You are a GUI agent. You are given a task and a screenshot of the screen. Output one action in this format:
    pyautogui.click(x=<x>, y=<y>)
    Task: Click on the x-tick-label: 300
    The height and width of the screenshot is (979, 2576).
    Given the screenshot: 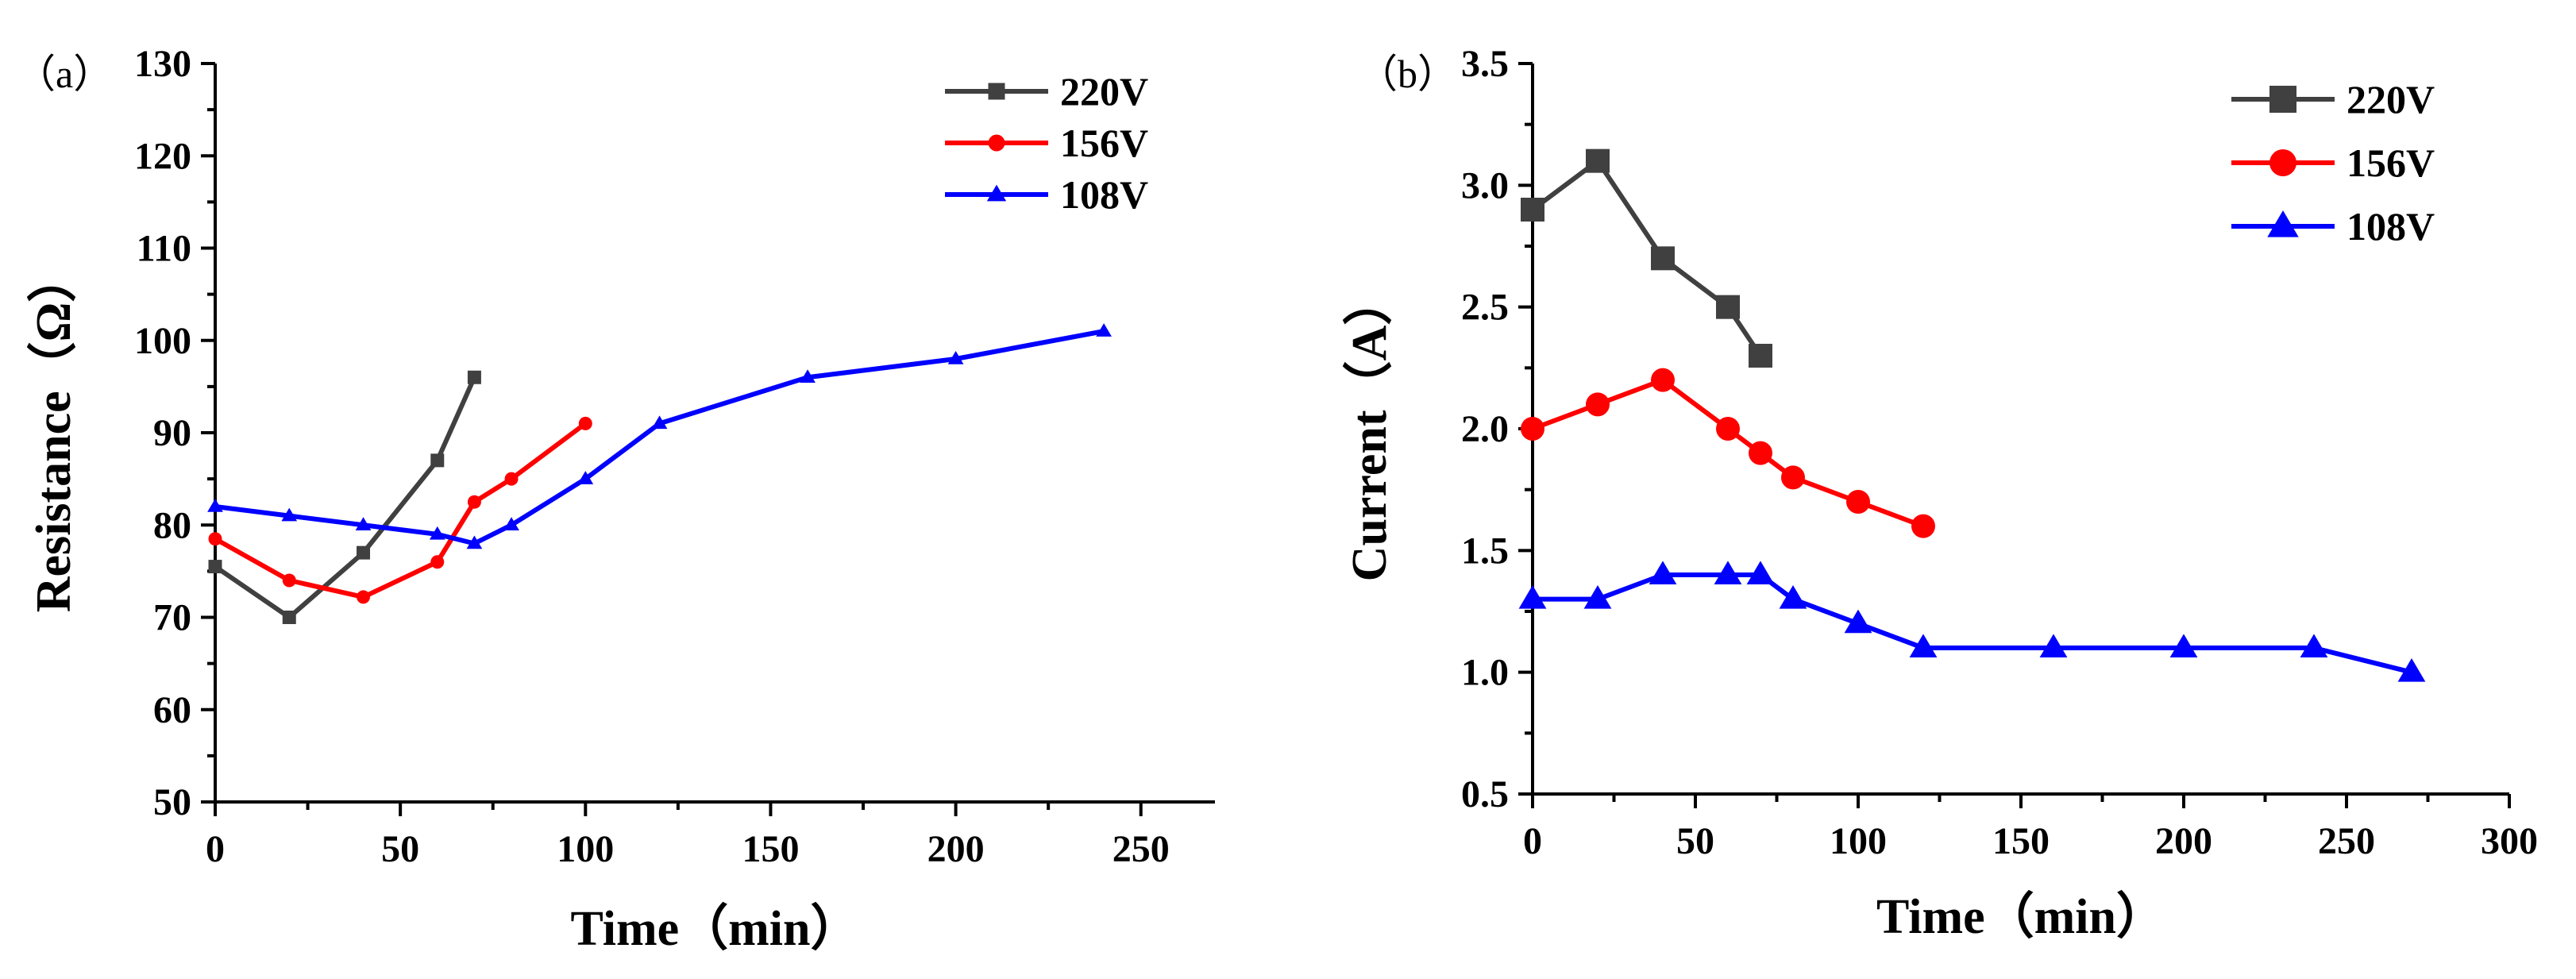 What is the action you would take?
    pyautogui.click(x=2509, y=841)
    